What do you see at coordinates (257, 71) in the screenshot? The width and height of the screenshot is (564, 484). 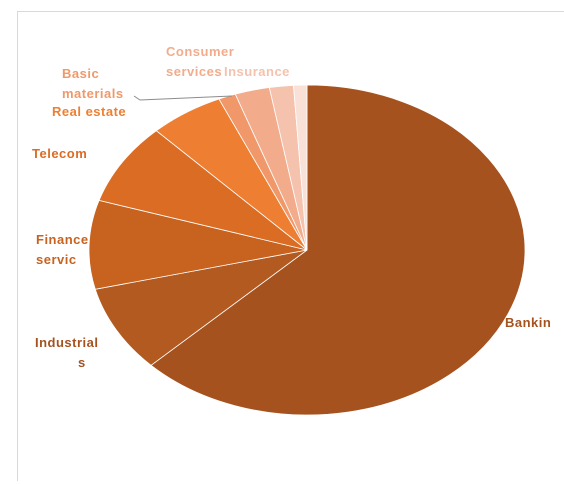 I see `slice-label-7: Insurance` at bounding box center [257, 71].